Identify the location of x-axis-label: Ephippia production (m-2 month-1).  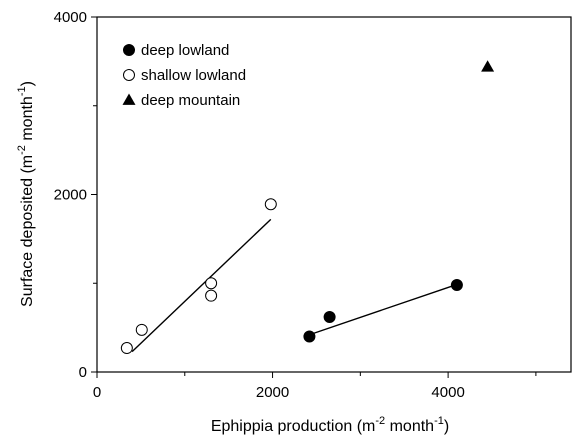
(330, 425).